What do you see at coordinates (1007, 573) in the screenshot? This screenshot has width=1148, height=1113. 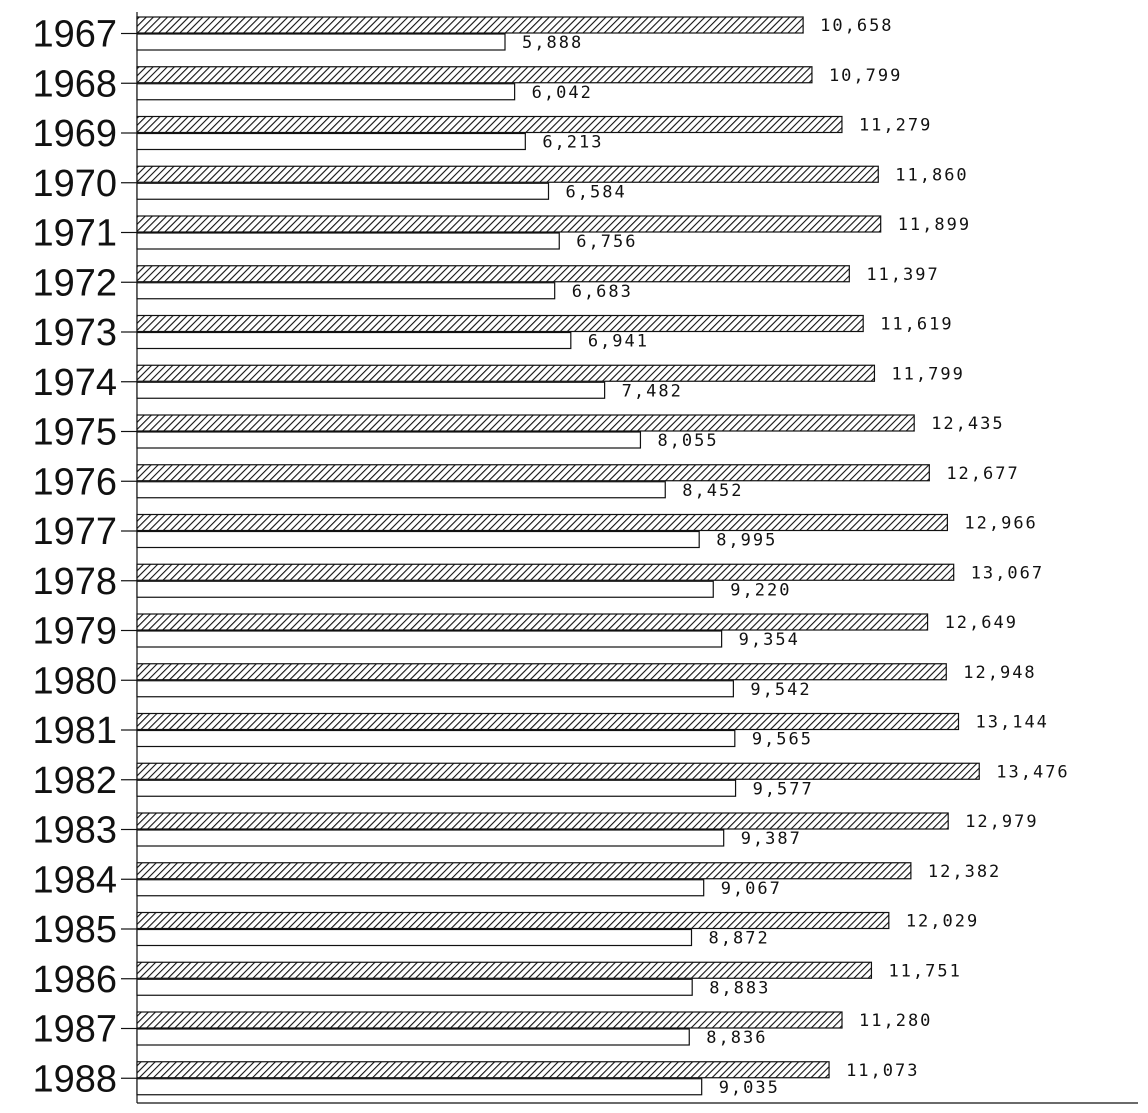 I see `data-label-hatched: 13,067` at bounding box center [1007, 573].